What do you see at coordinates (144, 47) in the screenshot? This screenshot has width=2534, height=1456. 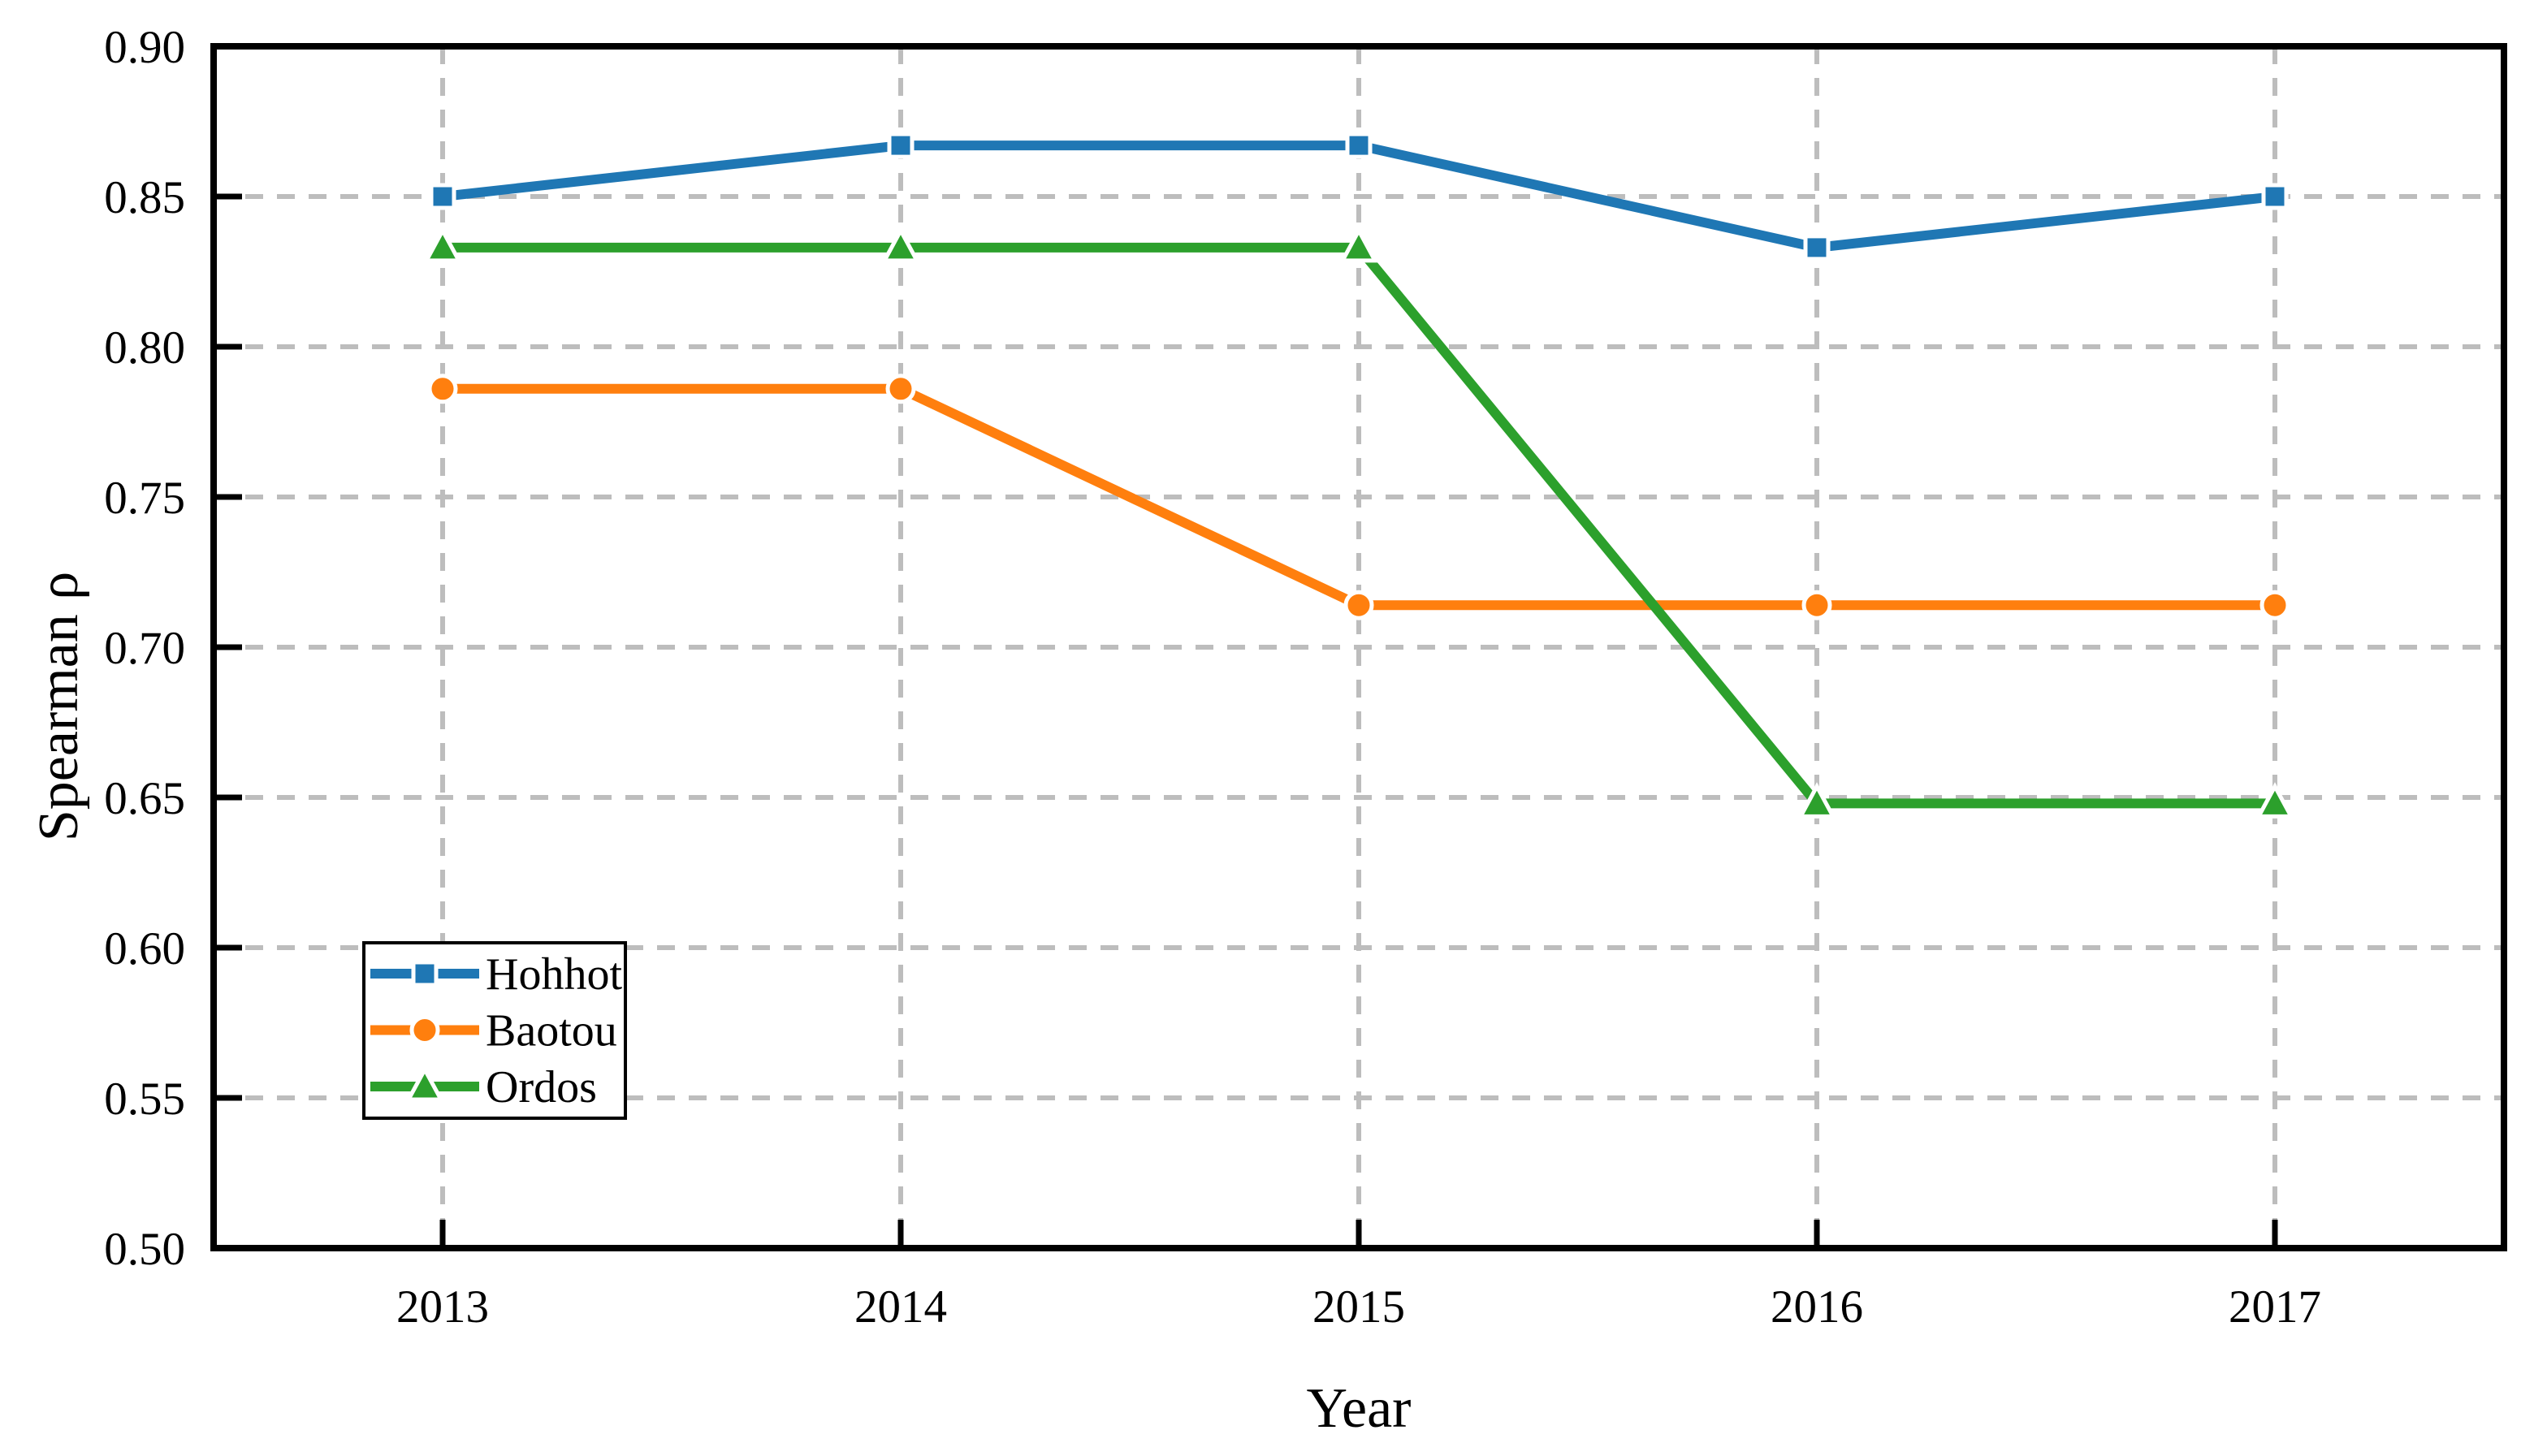 I see `y-tick-label: 0.90` at bounding box center [144, 47].